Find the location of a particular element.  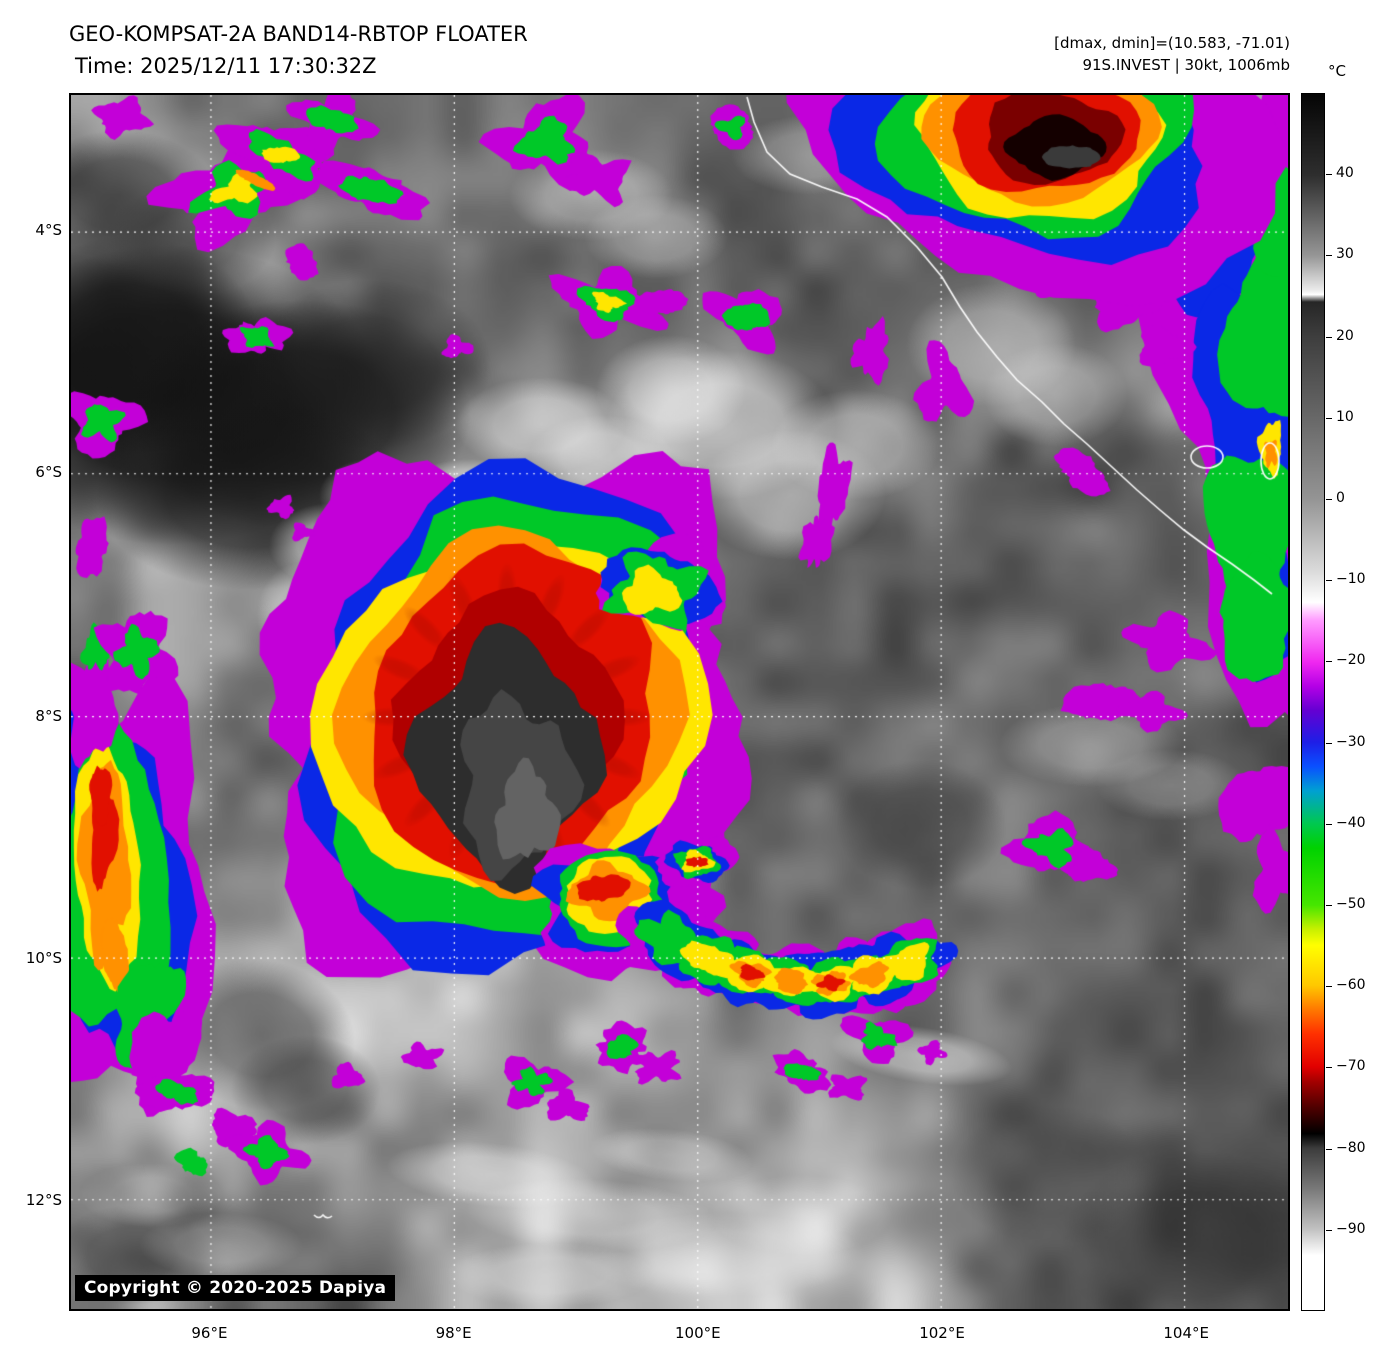

lon-tick-label: 104°E is located at coordinates (1186, 1333).